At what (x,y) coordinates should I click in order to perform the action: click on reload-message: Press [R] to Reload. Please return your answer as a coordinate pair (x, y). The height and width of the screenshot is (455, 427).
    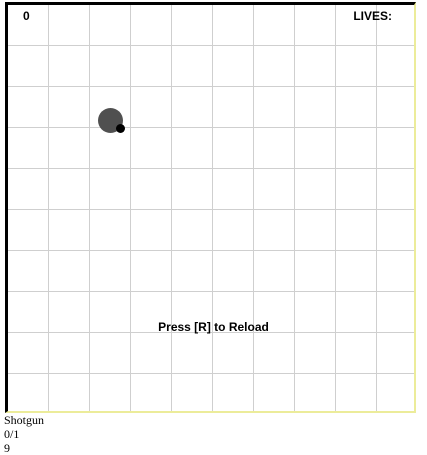
    Looking at the image, I should click on (213, 327).